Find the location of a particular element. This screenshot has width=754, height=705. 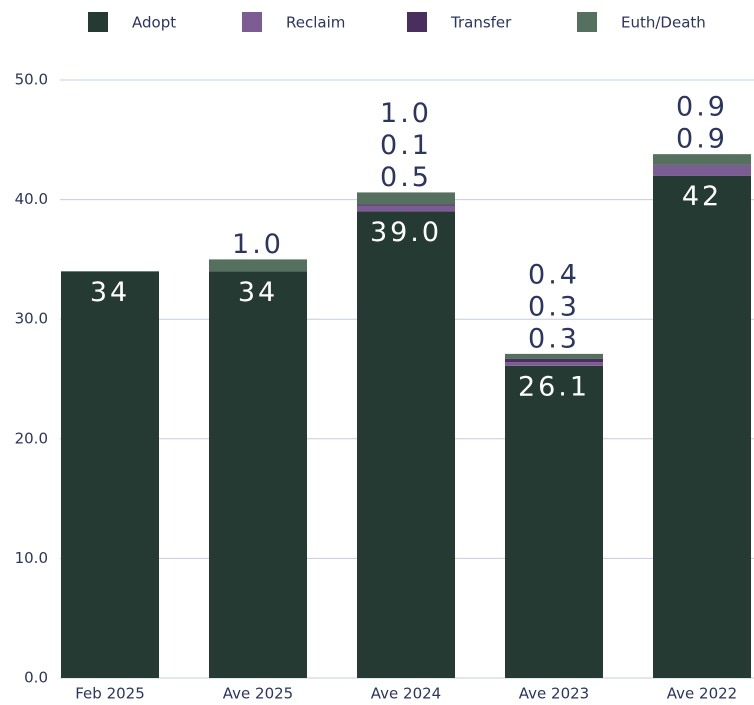

value-label: 39.0 is located at coordinates (406, 232).